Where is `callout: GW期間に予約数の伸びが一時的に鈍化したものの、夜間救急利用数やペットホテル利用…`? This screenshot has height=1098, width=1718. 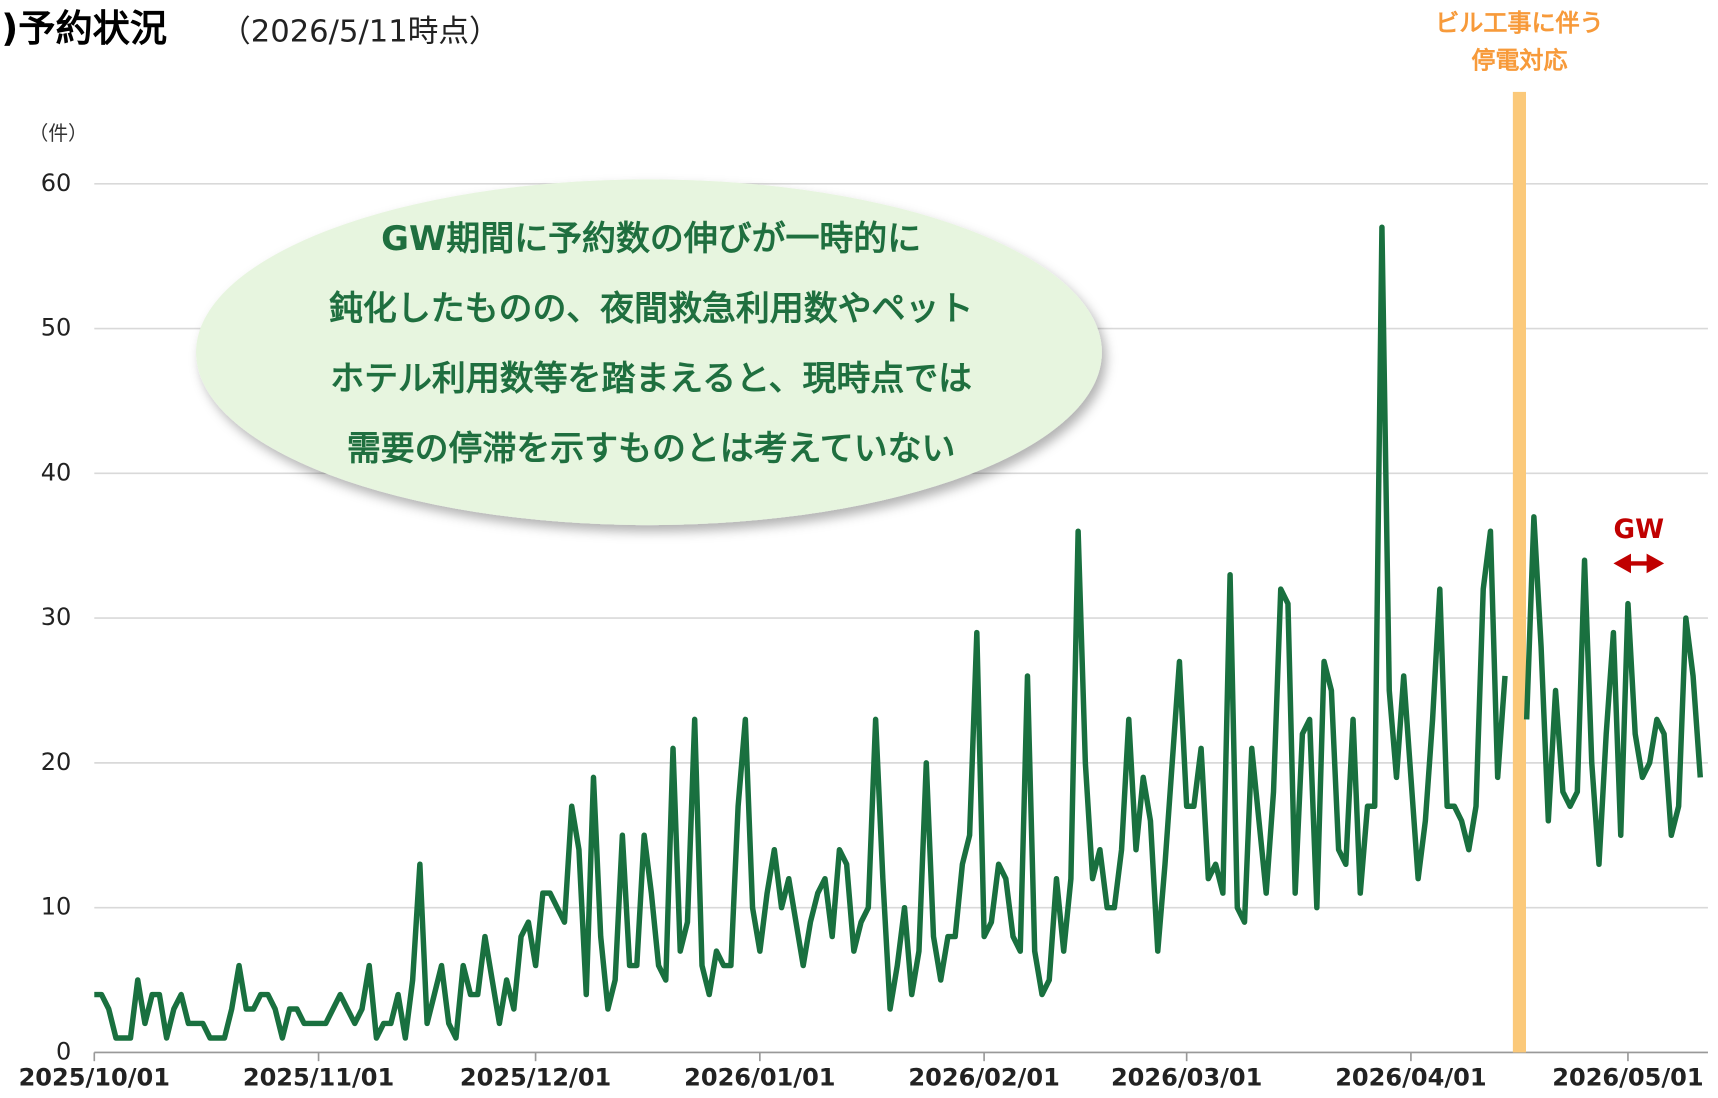 callout: GW期間に予約数の伸びが一時的に鈍化したものの、夜間救急利用数やペットホテル利用… is located at coordinates (651, 343).